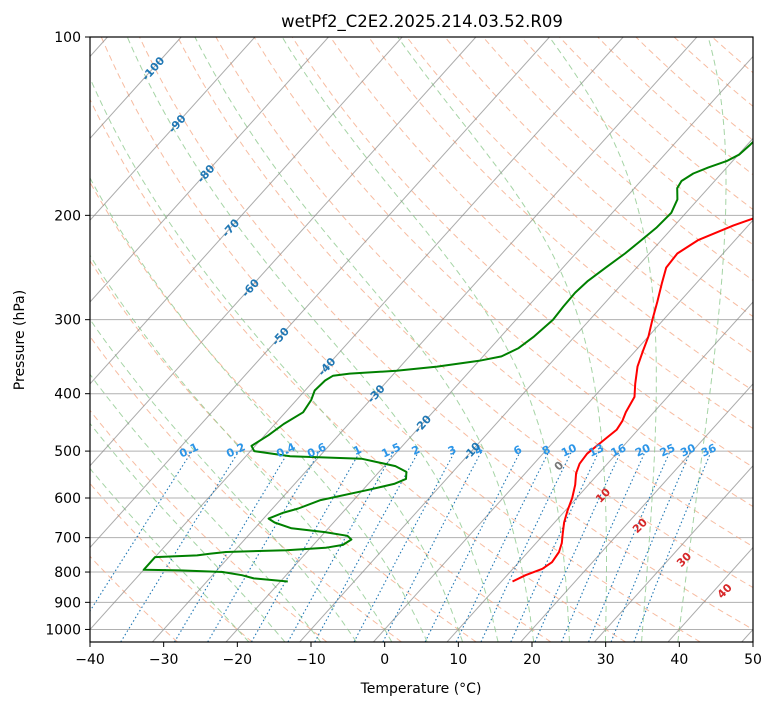 Image resolution: width=775 pixels, height=708 pixels. I want to click on y-tick-label: 700, so click(67, 539).